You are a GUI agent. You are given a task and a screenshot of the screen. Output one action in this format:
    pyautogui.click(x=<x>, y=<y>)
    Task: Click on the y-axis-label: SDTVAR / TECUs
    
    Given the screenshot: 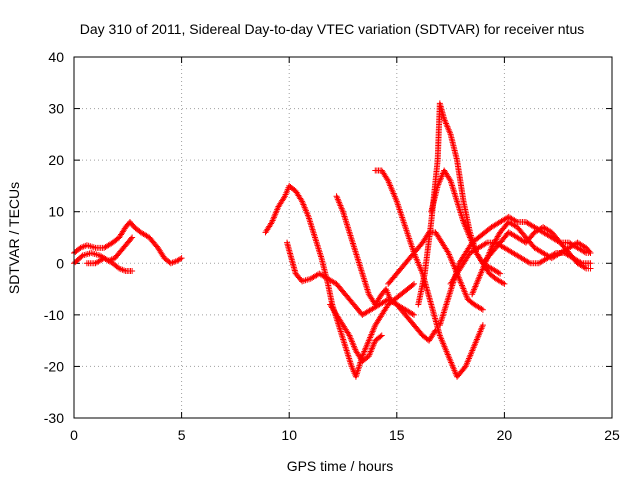 What is the action you would take?
    pyautogui.click(x=14, y=238)
    